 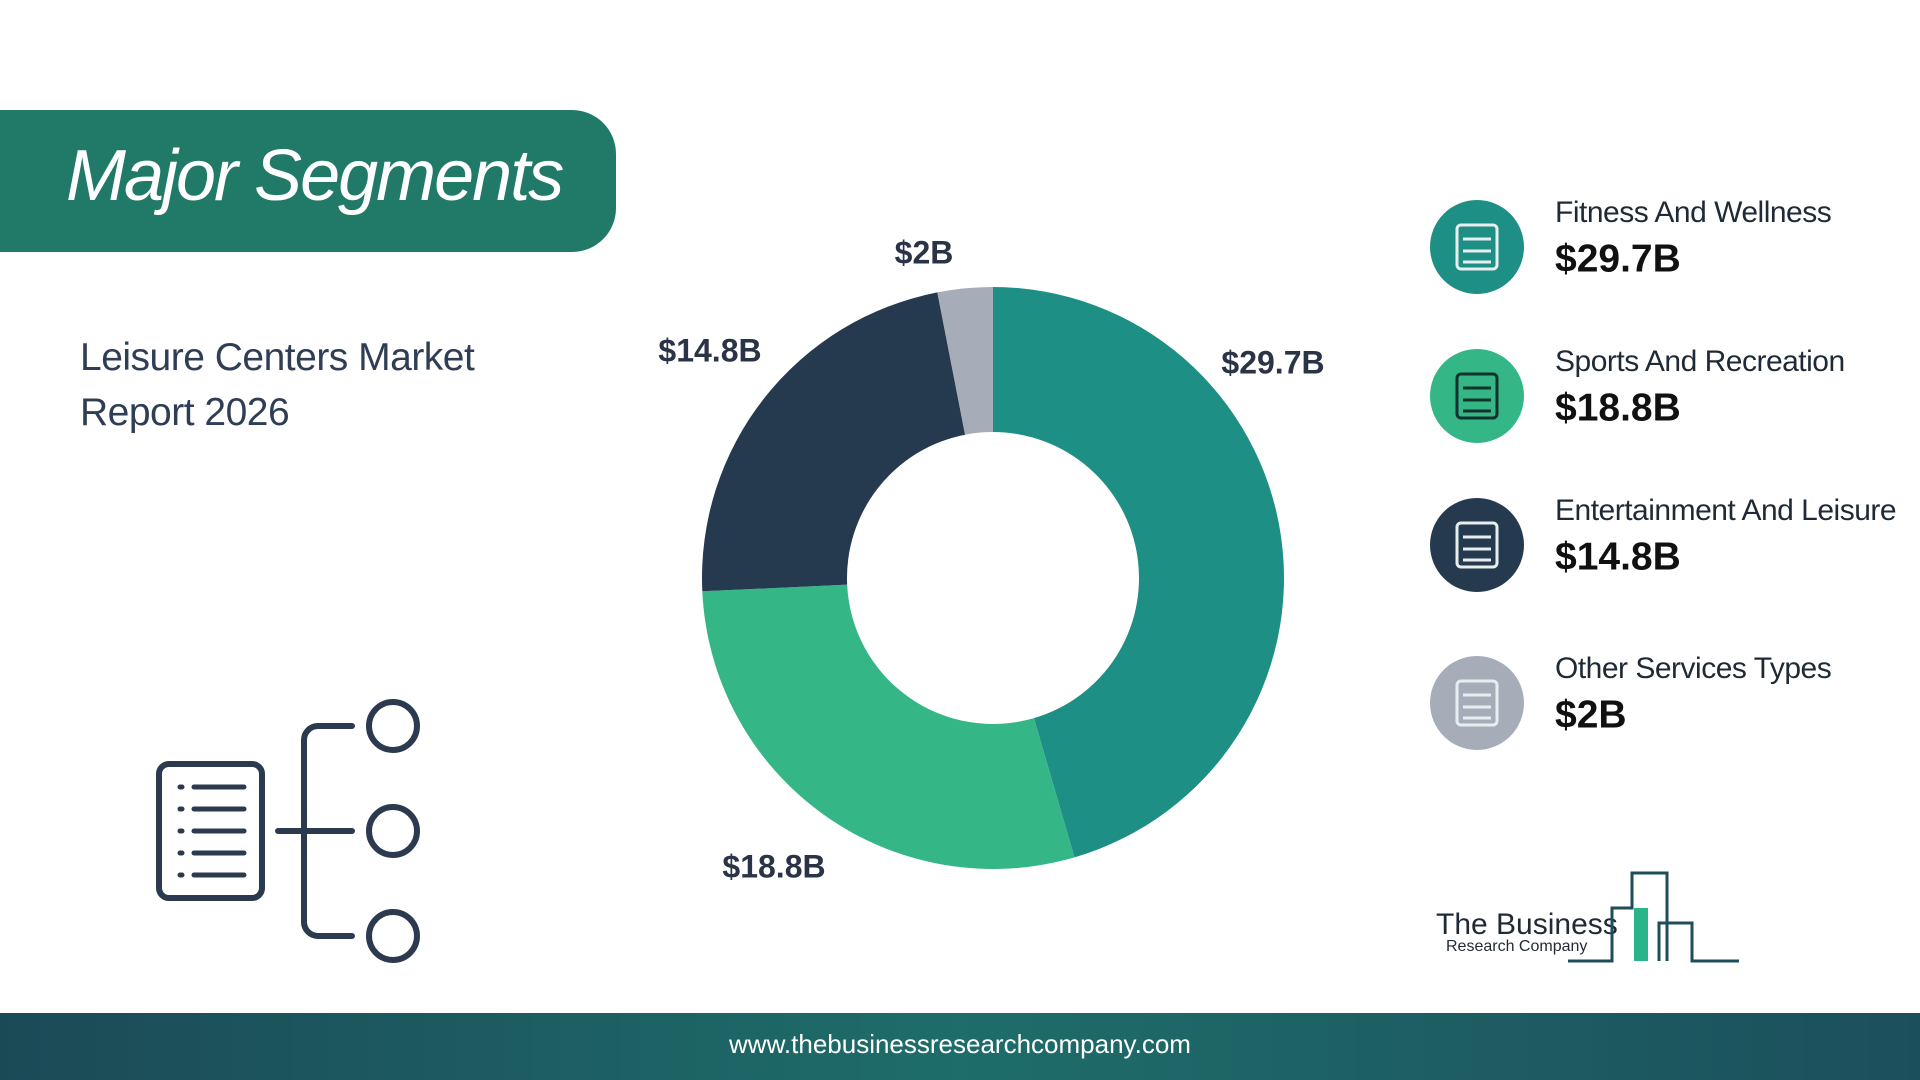 I want to click on data-label: $14.8B, so click(x=709, y=350).